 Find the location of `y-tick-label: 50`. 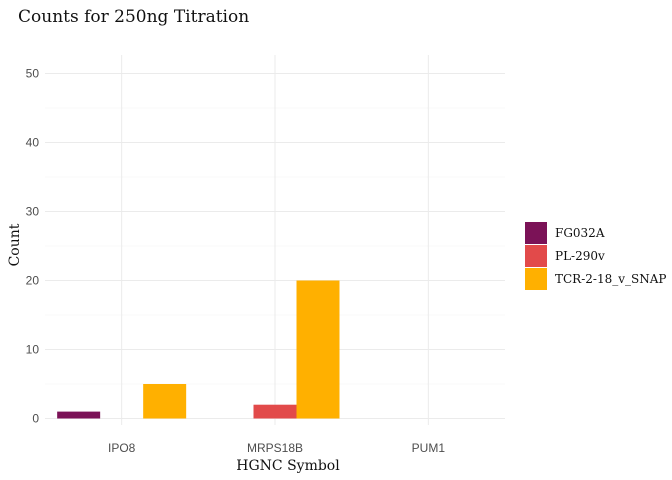

y-tick-label: 50 is located at coordinates (33, 74).